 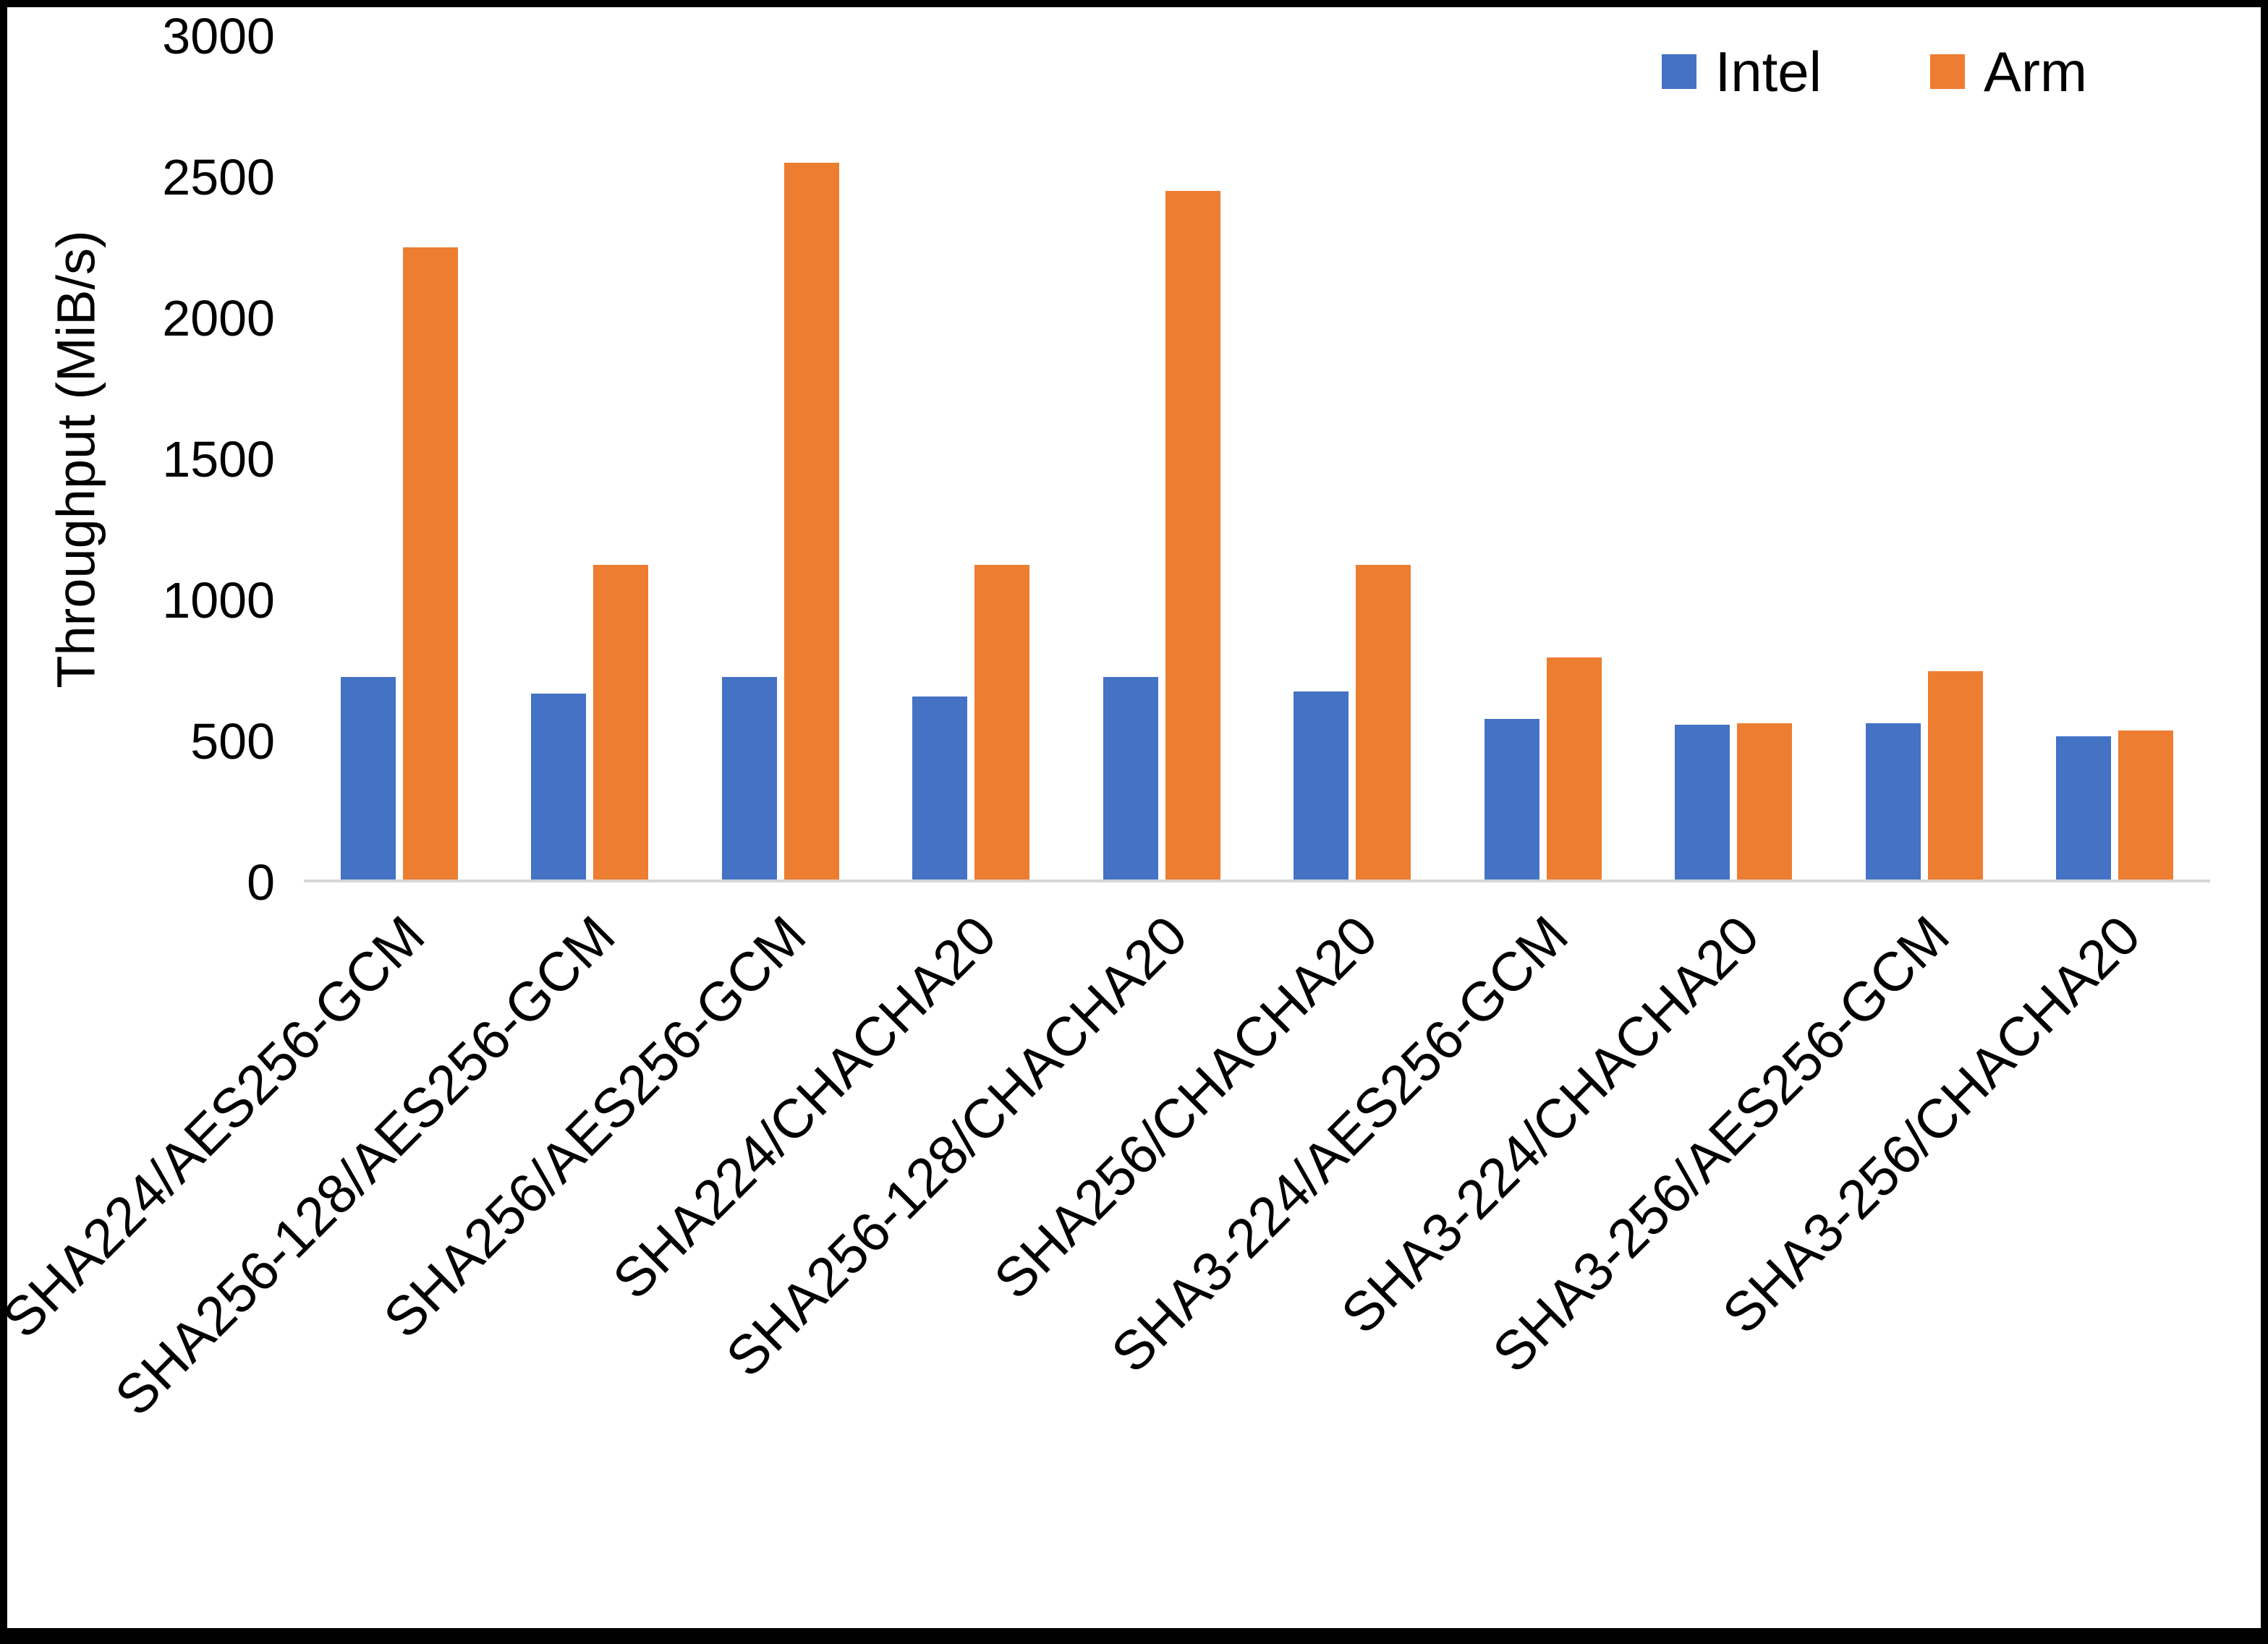 I want to click on y-axis-title-cell: Throughput (MiB/s), so click(x=76, y=459).